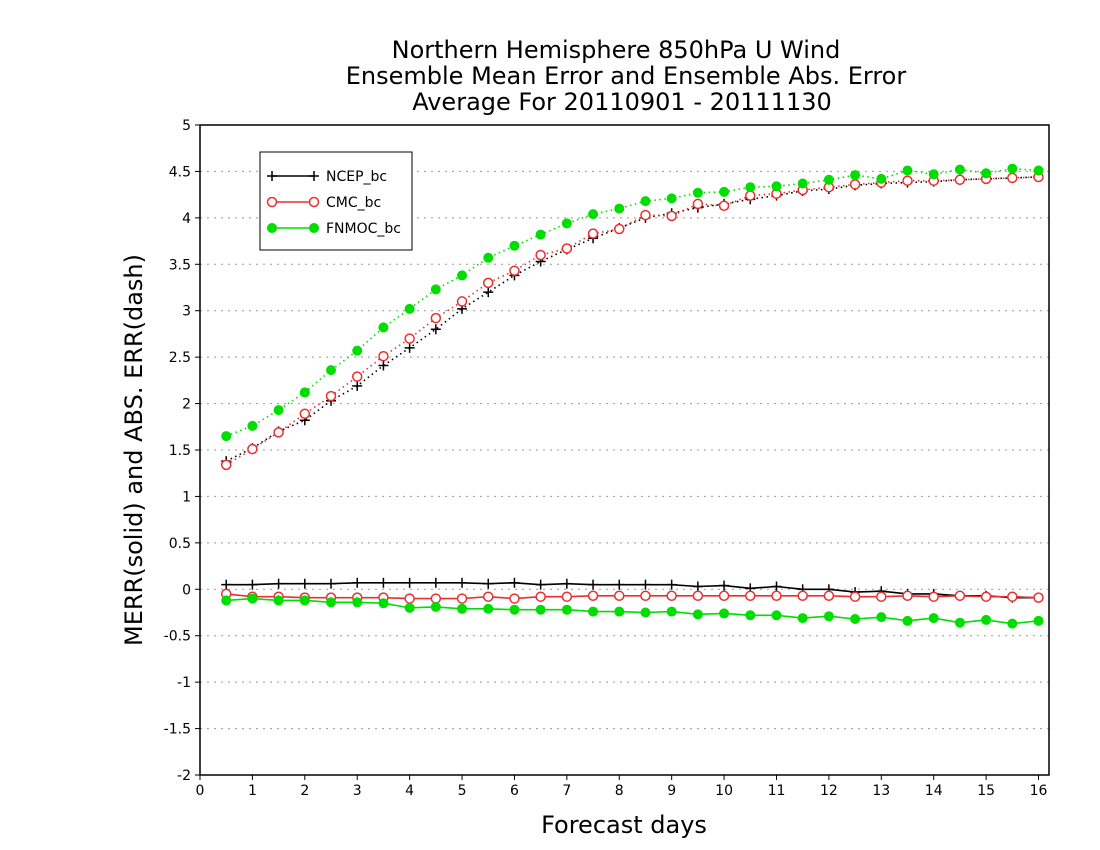 The width and height of the screenshot is (1100, 850). I want to click on legend-label: NCEP_bc, so click(356, 177).